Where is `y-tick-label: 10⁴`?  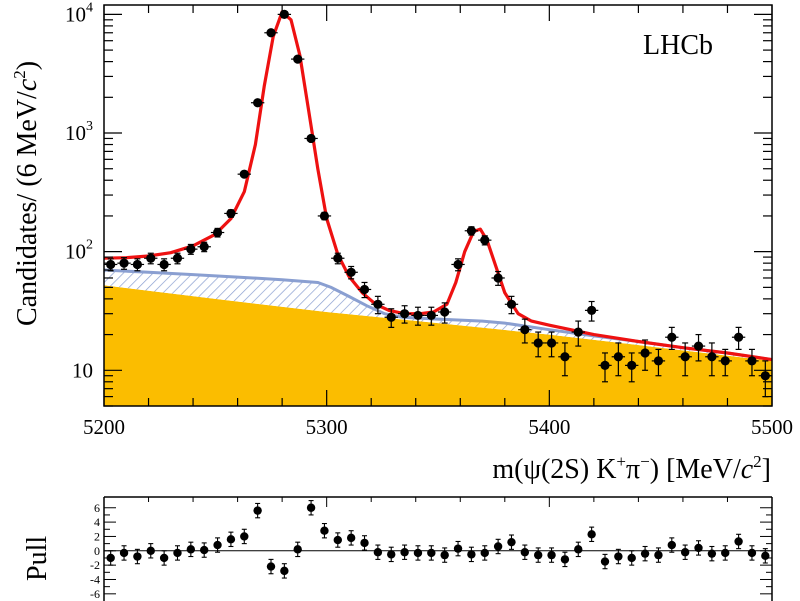 y-tick-label: 10⁴ is located at coordinates (79, 13).